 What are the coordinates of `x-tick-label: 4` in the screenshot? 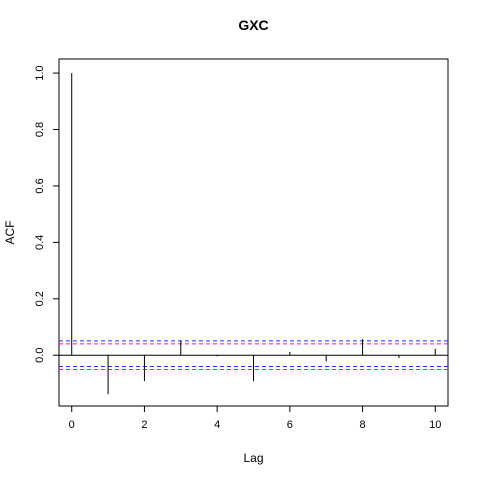 It's located at (217, 425).